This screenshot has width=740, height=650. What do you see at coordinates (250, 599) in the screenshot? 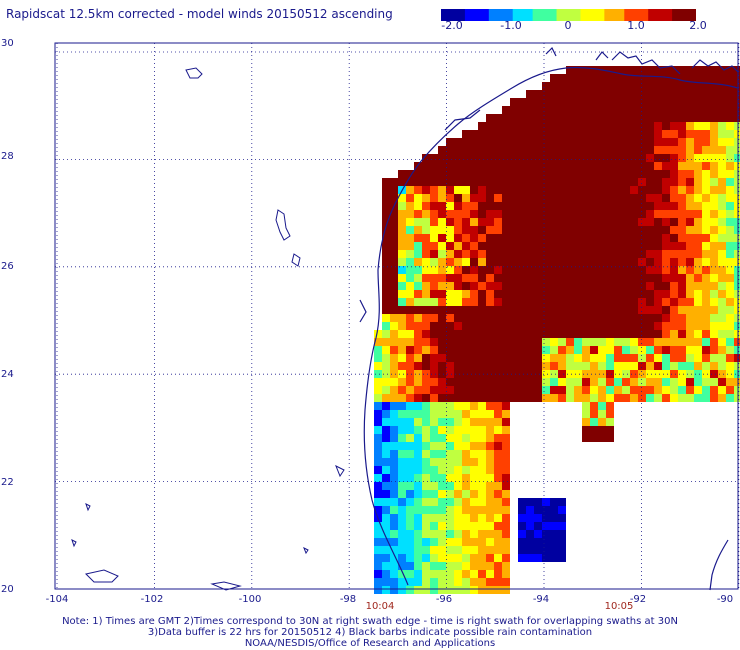
I see `lon-label: -100` at bounding box center [250, 599].